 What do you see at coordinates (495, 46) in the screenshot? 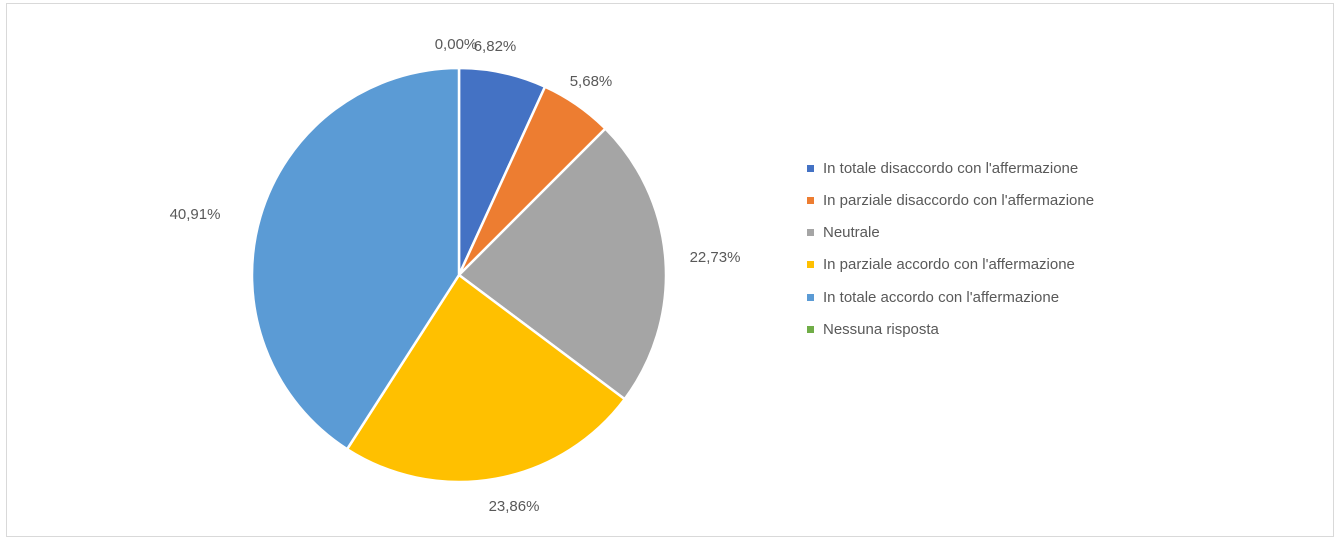
I see `data-label-in-totale-disaccordo-con-l-affermazione: 6,82%` at bounding box center [495, 46].